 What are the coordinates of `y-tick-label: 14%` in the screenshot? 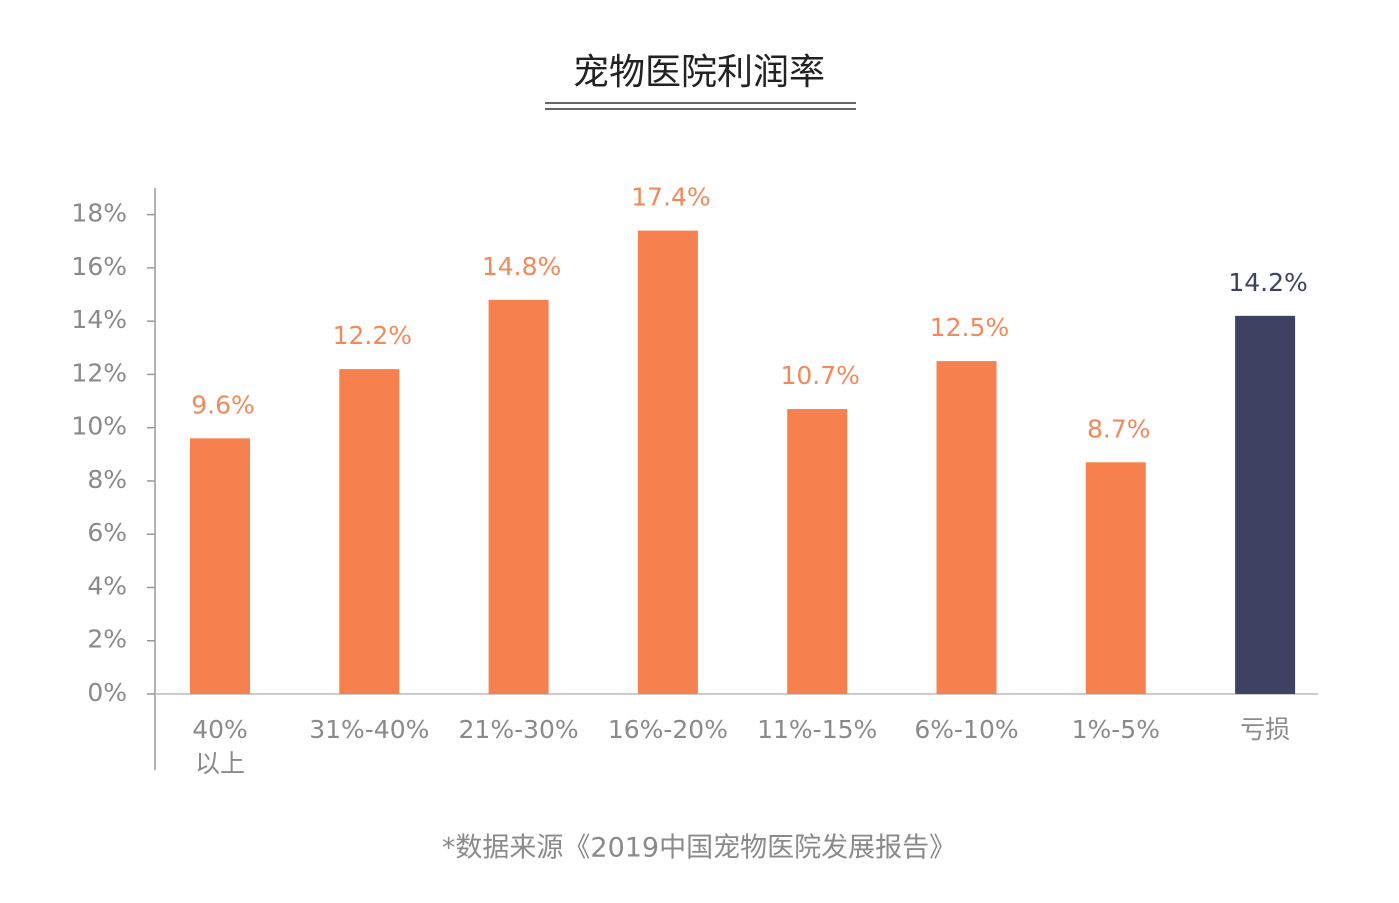 It's located at (99, 319).